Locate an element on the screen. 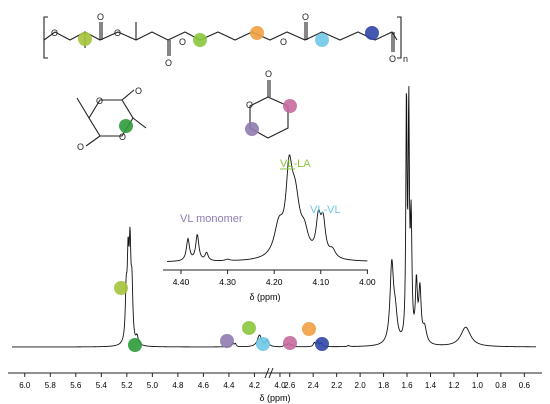 This screenshot has width=550, height=404. oxygen-3: O is located at coordinates (182, 42).